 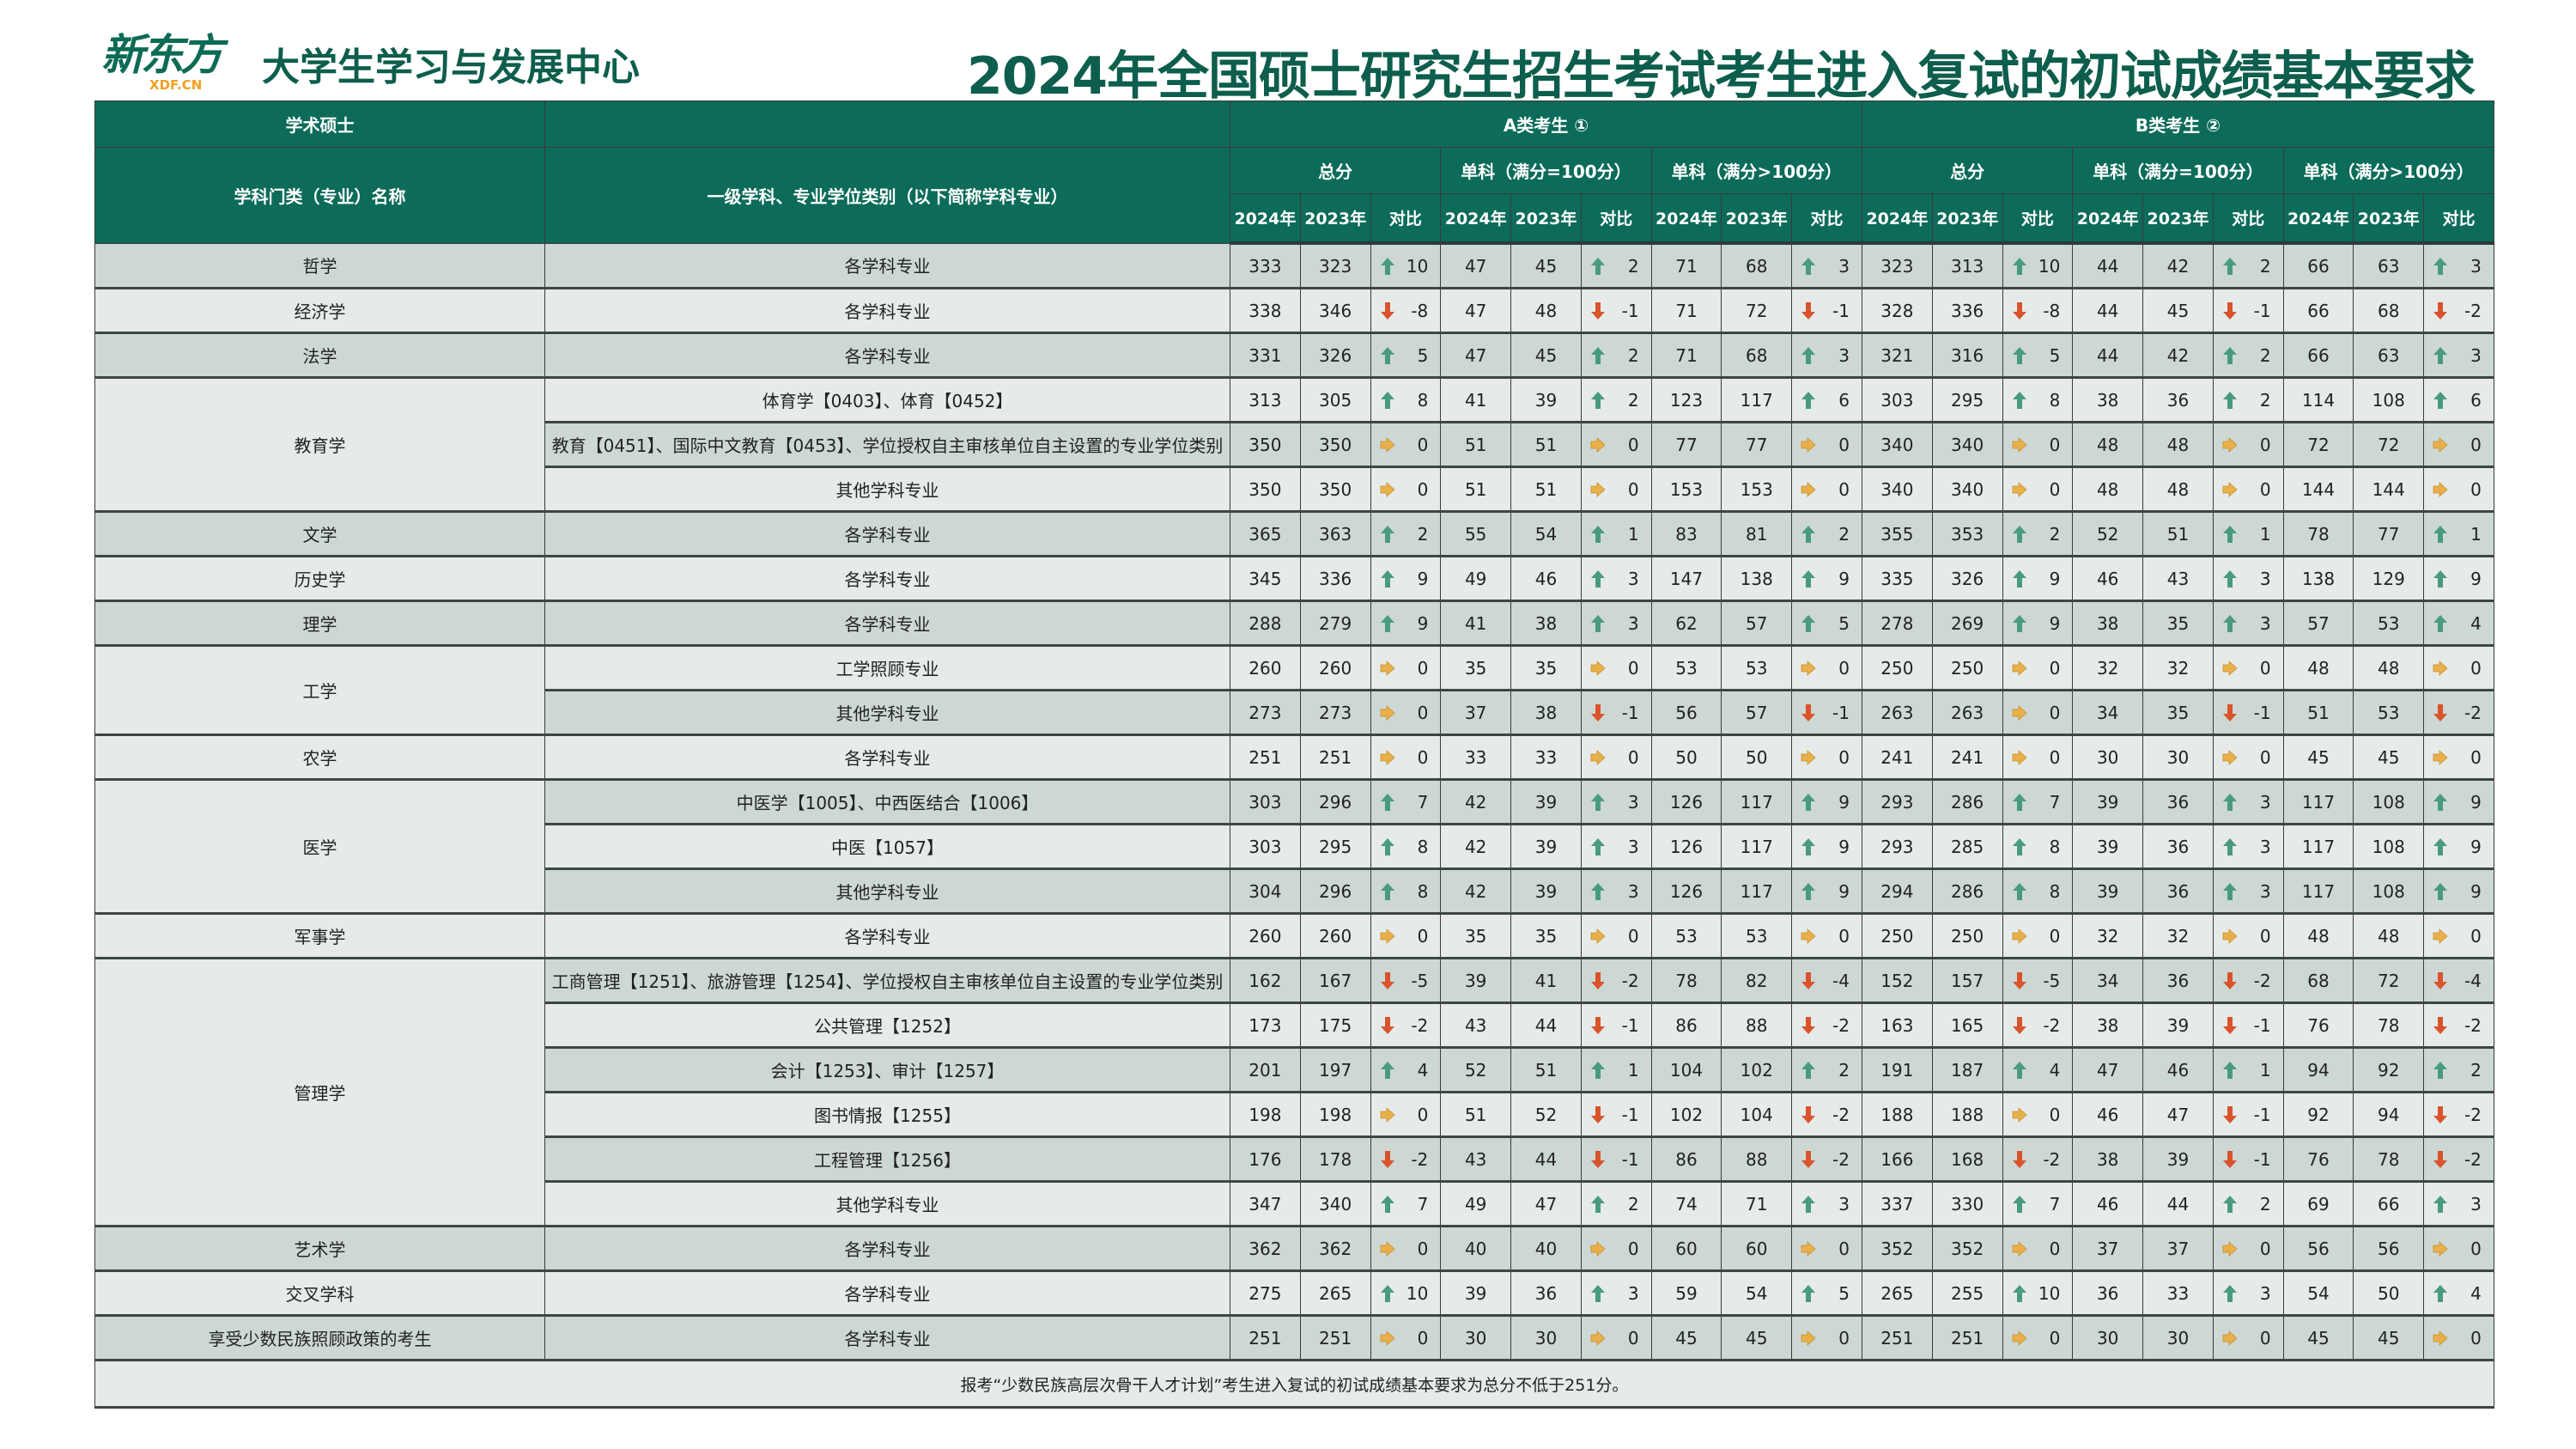 What do you see at coordinates (887, 668) in the screenshot?
I see `subject-cell: 工学照顾专业` at bounding box center [887, 668].